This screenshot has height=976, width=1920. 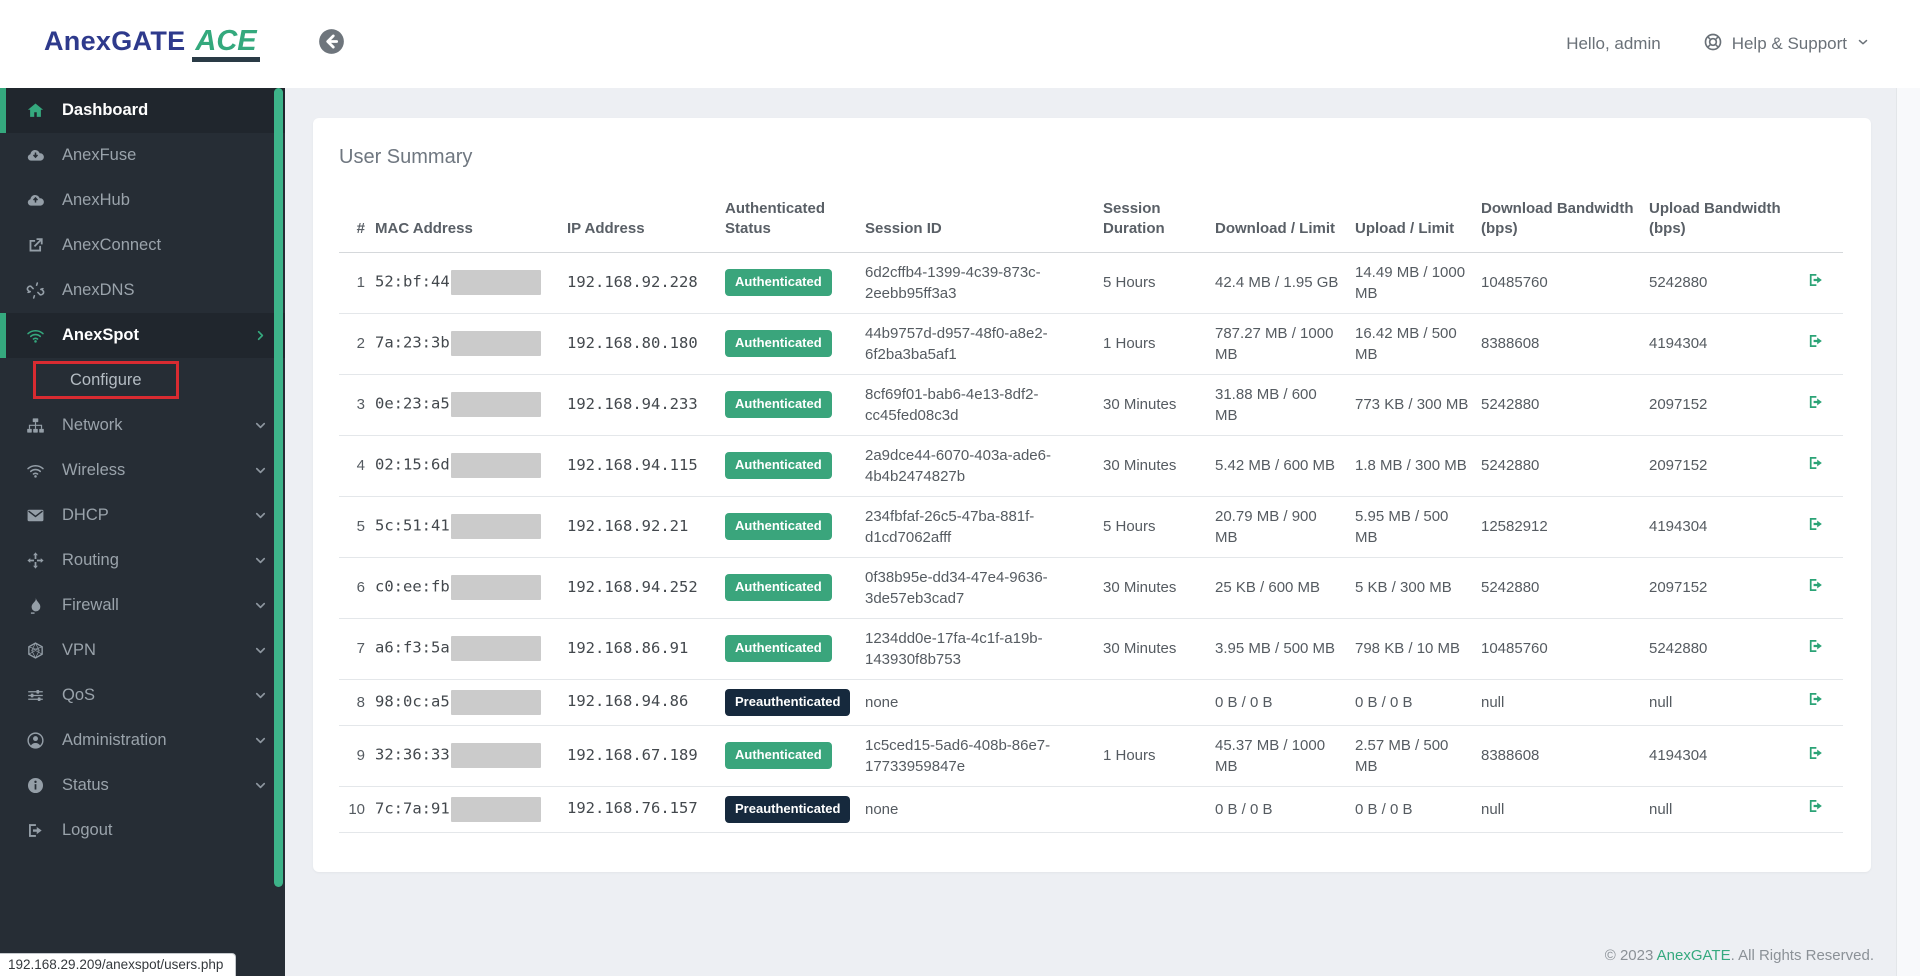 What do you see at coordinates (360, 282) in the screenshot?
I see `row-number: 1` at bounding box center [360, 282].